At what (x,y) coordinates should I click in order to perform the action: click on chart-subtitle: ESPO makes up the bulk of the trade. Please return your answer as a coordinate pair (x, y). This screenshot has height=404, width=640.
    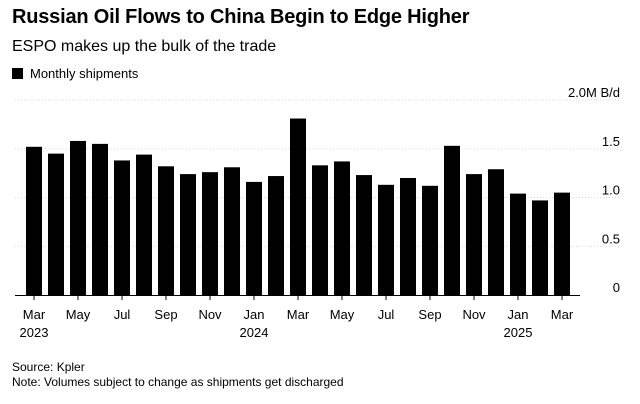
    Looking at the image, I should click on (144, 46).